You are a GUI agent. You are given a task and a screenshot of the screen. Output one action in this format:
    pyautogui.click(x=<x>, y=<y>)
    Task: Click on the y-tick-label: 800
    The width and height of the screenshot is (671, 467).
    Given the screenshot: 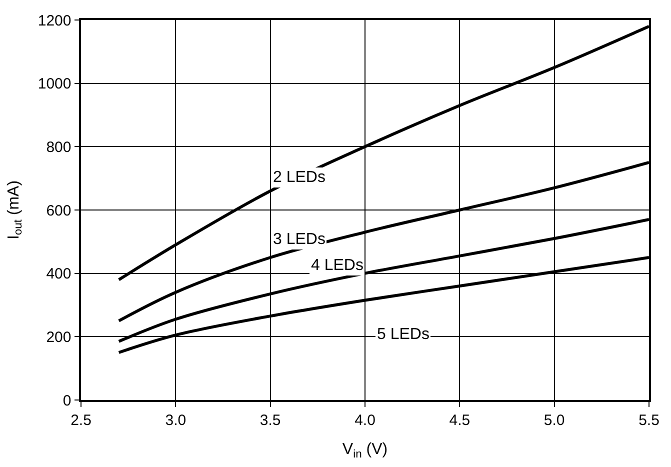 What is the action you would take?
    pyautogui.click(x=59, y=147)
    